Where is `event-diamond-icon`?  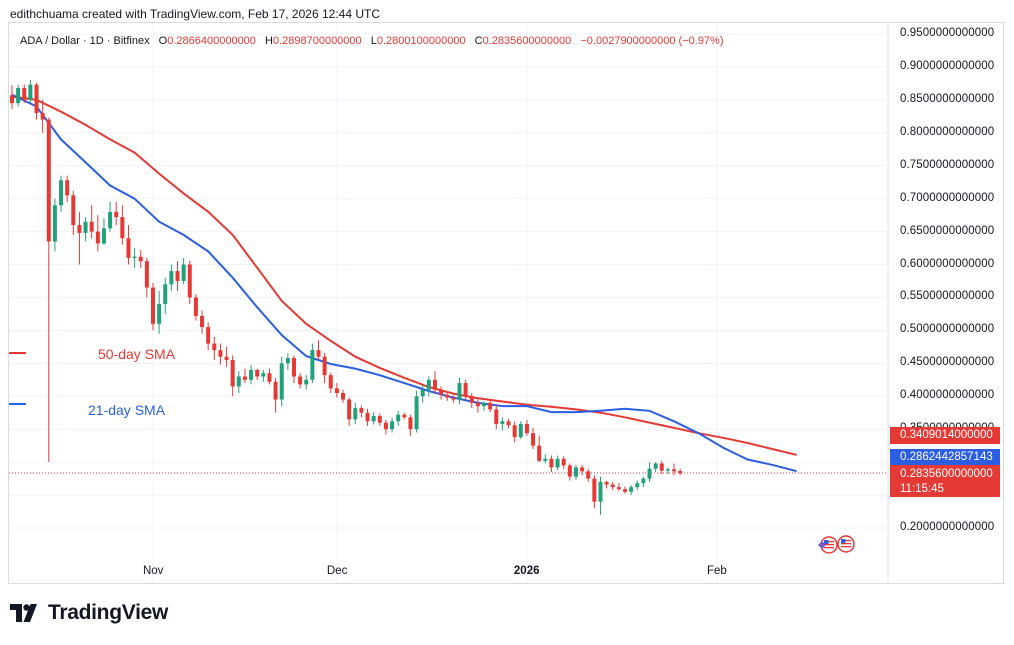 event-diamond-icon is located at coordinates (822, 545).